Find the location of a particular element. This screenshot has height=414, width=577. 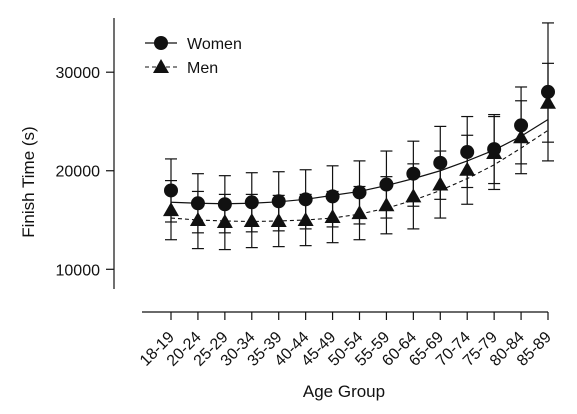

legend-women-label: Women is located at coordinates (214, 44).